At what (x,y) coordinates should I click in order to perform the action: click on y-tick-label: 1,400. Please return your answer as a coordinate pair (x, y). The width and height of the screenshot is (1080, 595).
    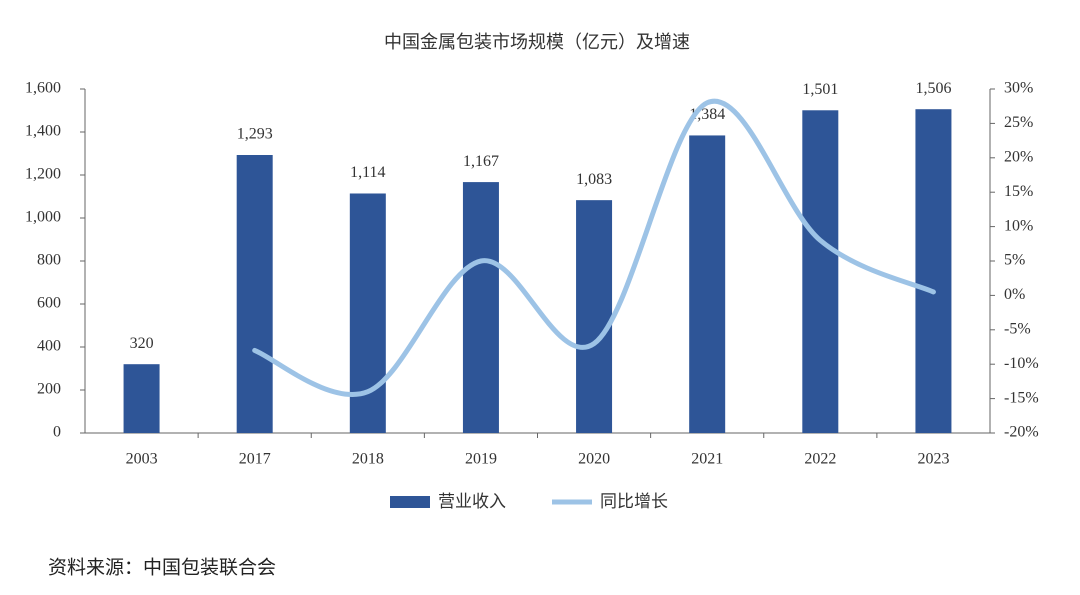
    Looking at the image, I should click on (43, 131).